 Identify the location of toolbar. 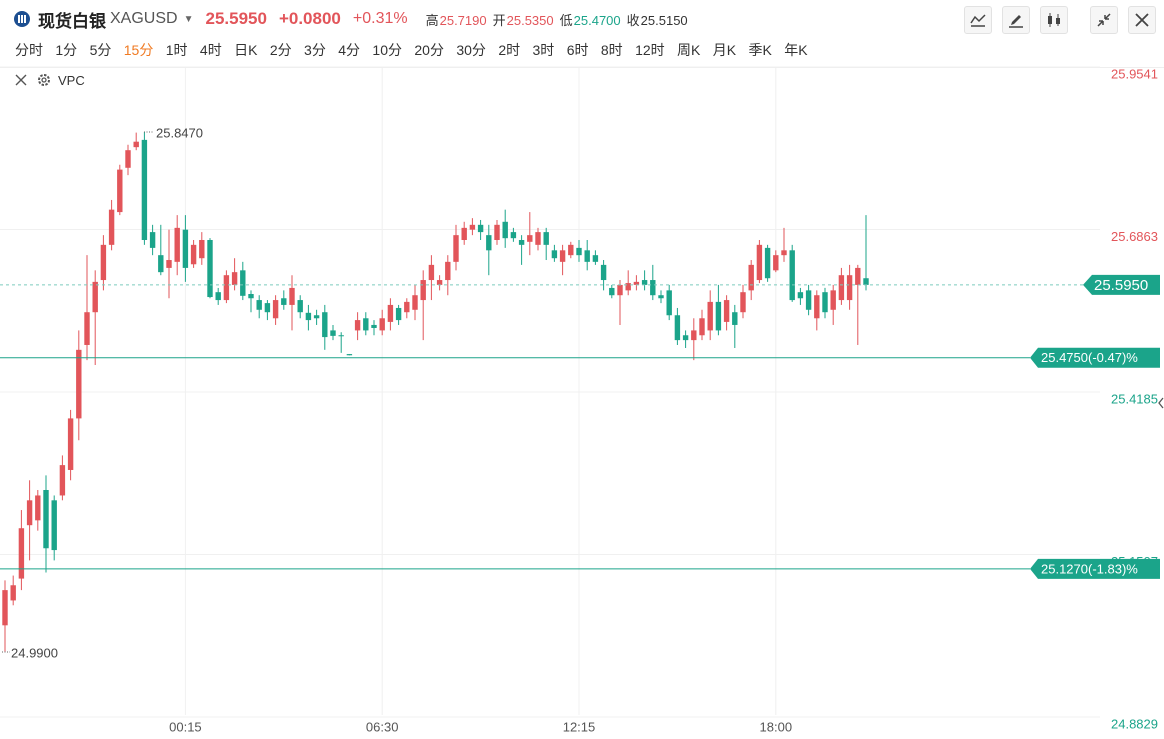
(1055, 20).